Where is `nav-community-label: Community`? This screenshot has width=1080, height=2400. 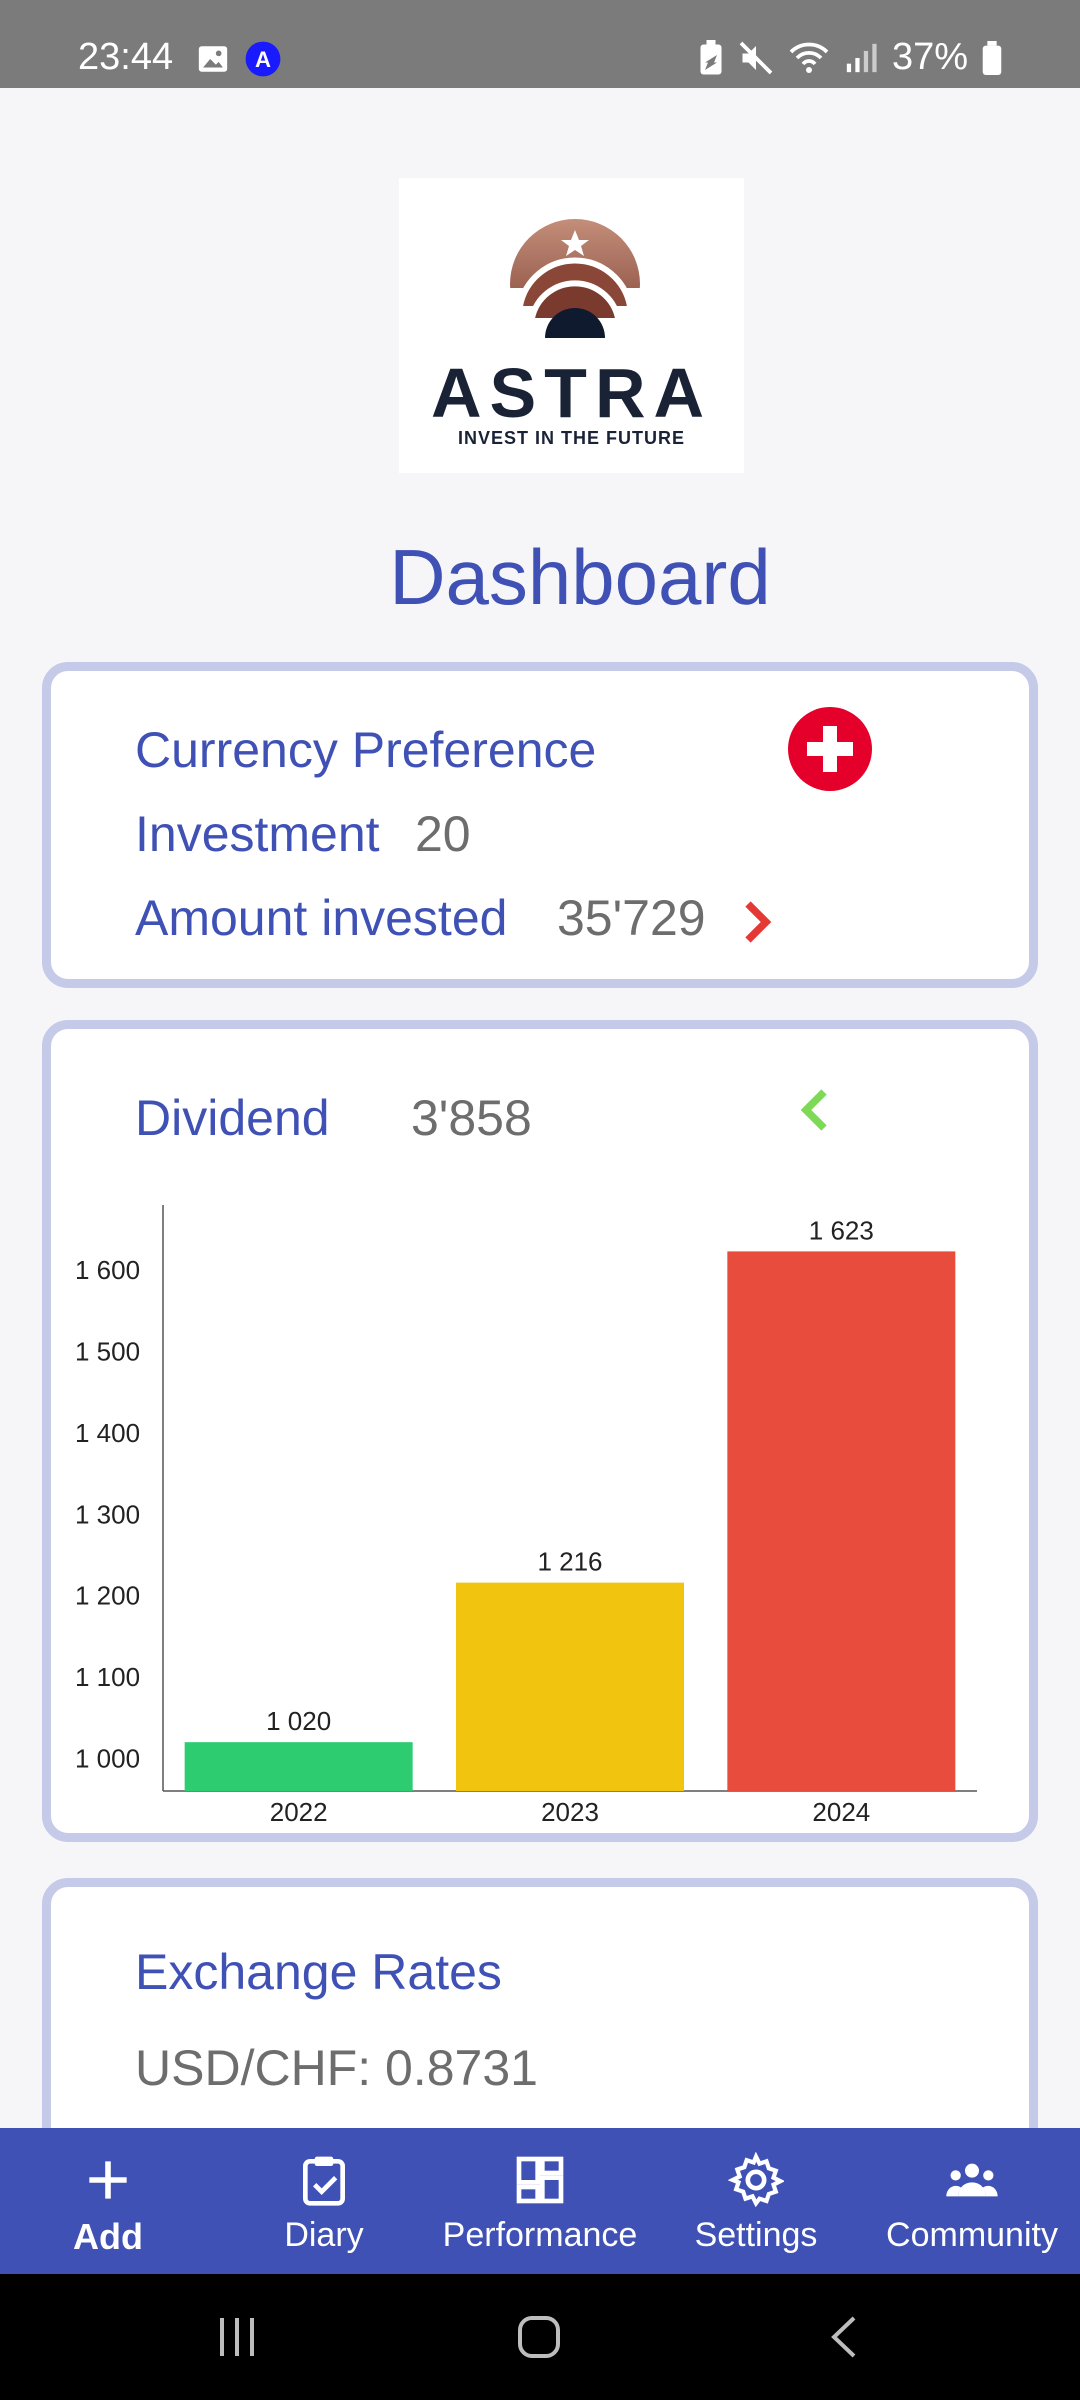
nav-community-label: Community is located at coordinates (972, 2235).